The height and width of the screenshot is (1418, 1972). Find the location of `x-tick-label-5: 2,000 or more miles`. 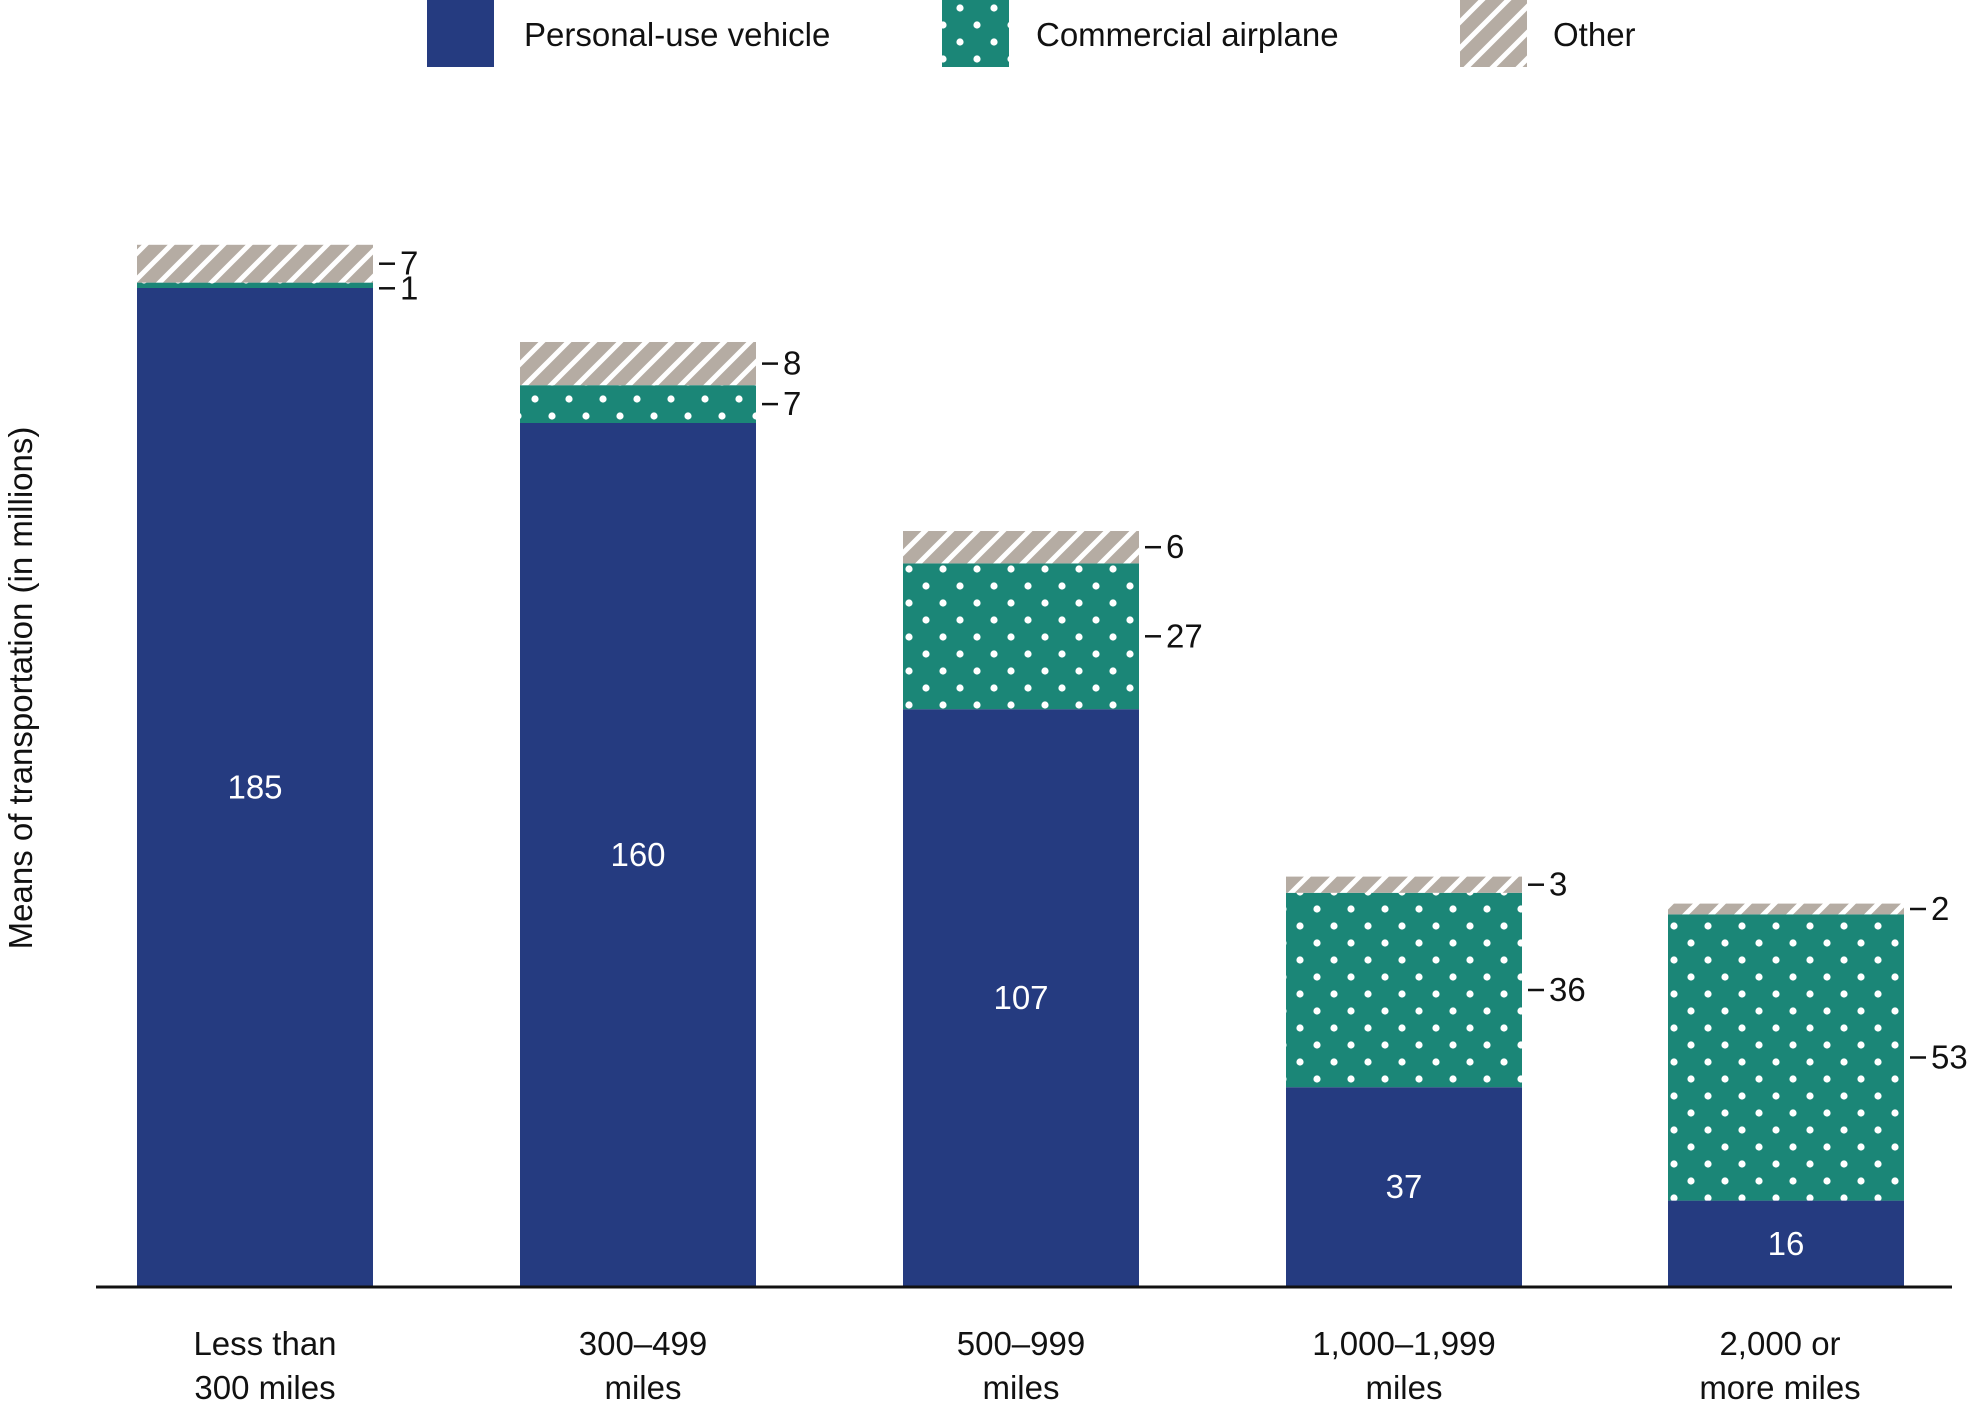

x-tick-label-5: 2,000 or more miles is located at coordinates (1779, 1365).